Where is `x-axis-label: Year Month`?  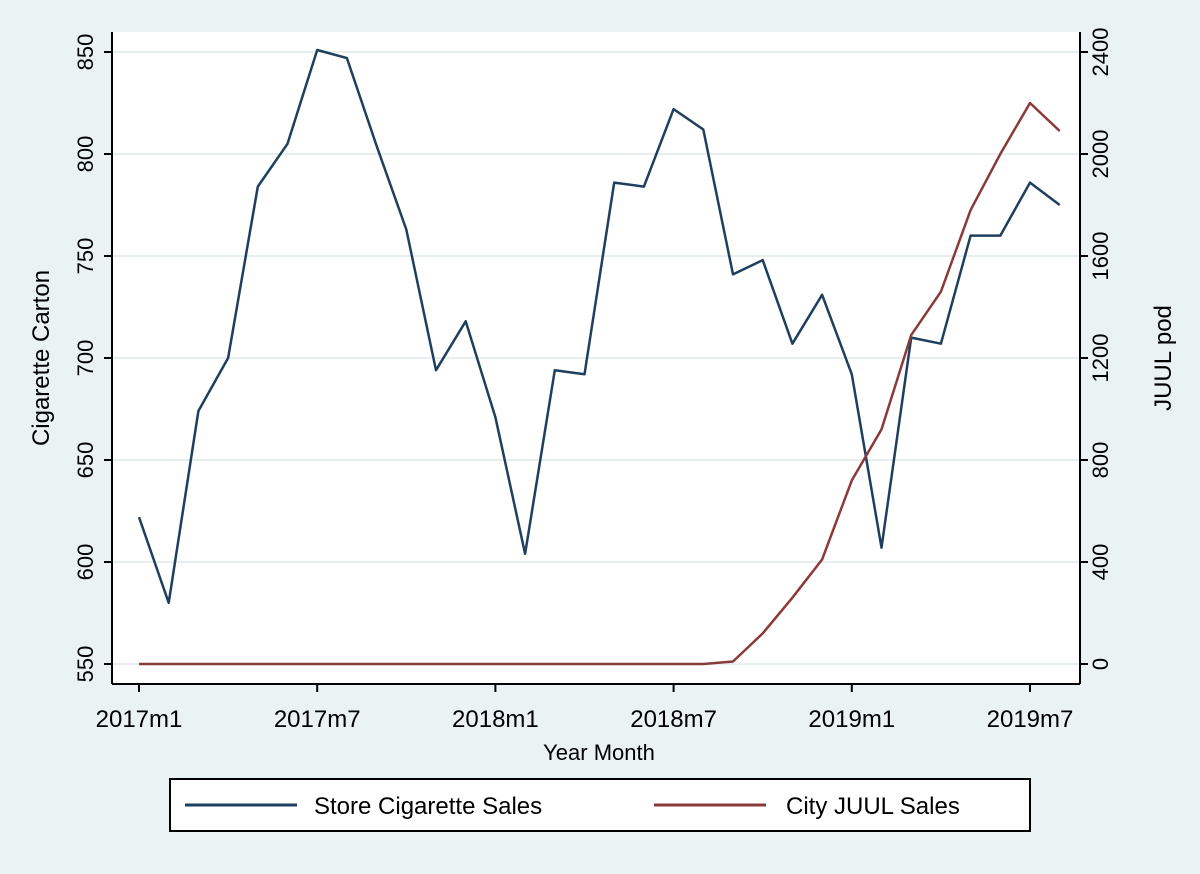 x-axis-label: Year Month is located at coordinates (599, 752).